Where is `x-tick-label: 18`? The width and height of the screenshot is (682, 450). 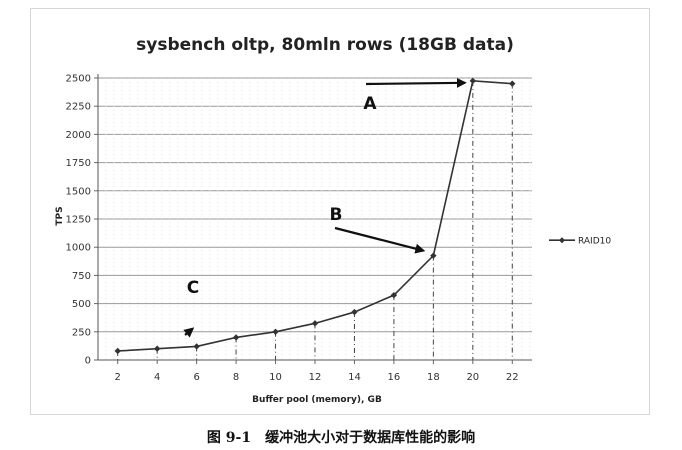 x-tick-label: 18 is located at coordinates (433, 377).